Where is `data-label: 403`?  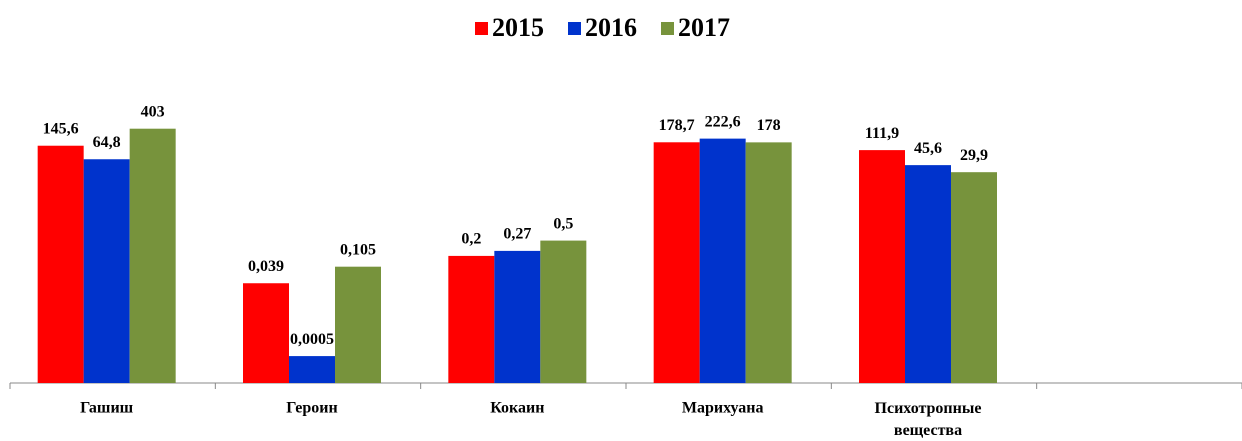 data-label: 403 is located at coordinates (153, 111).